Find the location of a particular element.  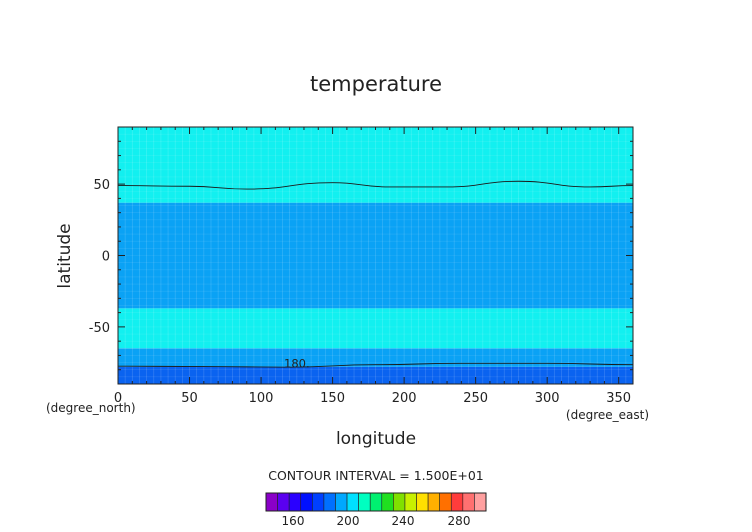

y-tick-label: 0 is located at coordinates (106, 257).